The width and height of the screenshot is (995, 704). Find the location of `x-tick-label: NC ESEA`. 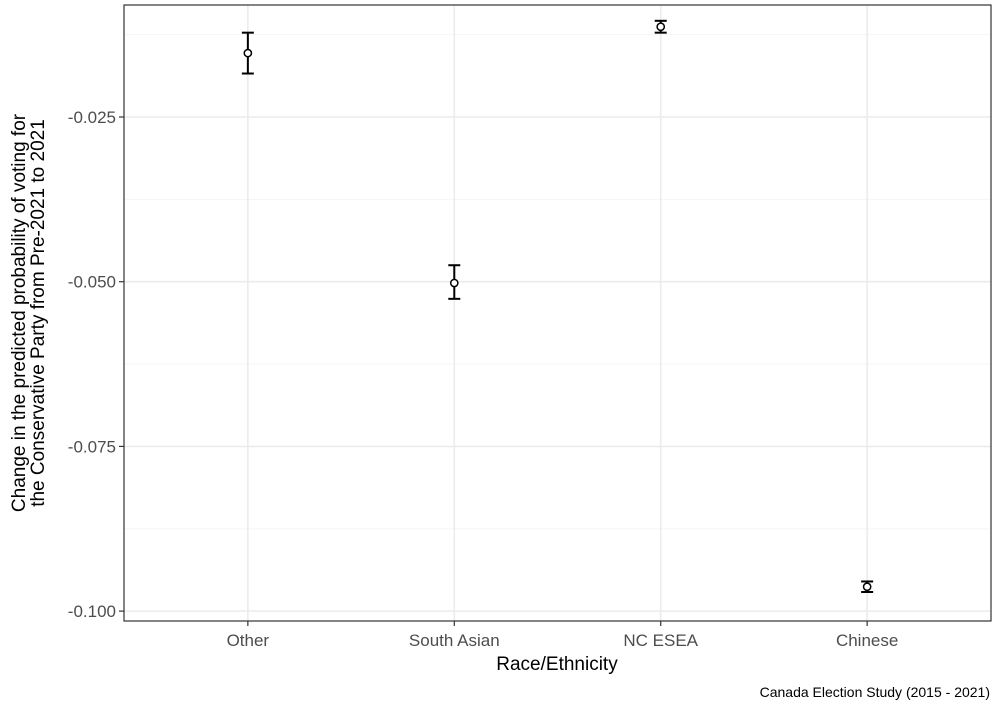

x-tick-label: NC ESEA is located at coordinates (660, 640).